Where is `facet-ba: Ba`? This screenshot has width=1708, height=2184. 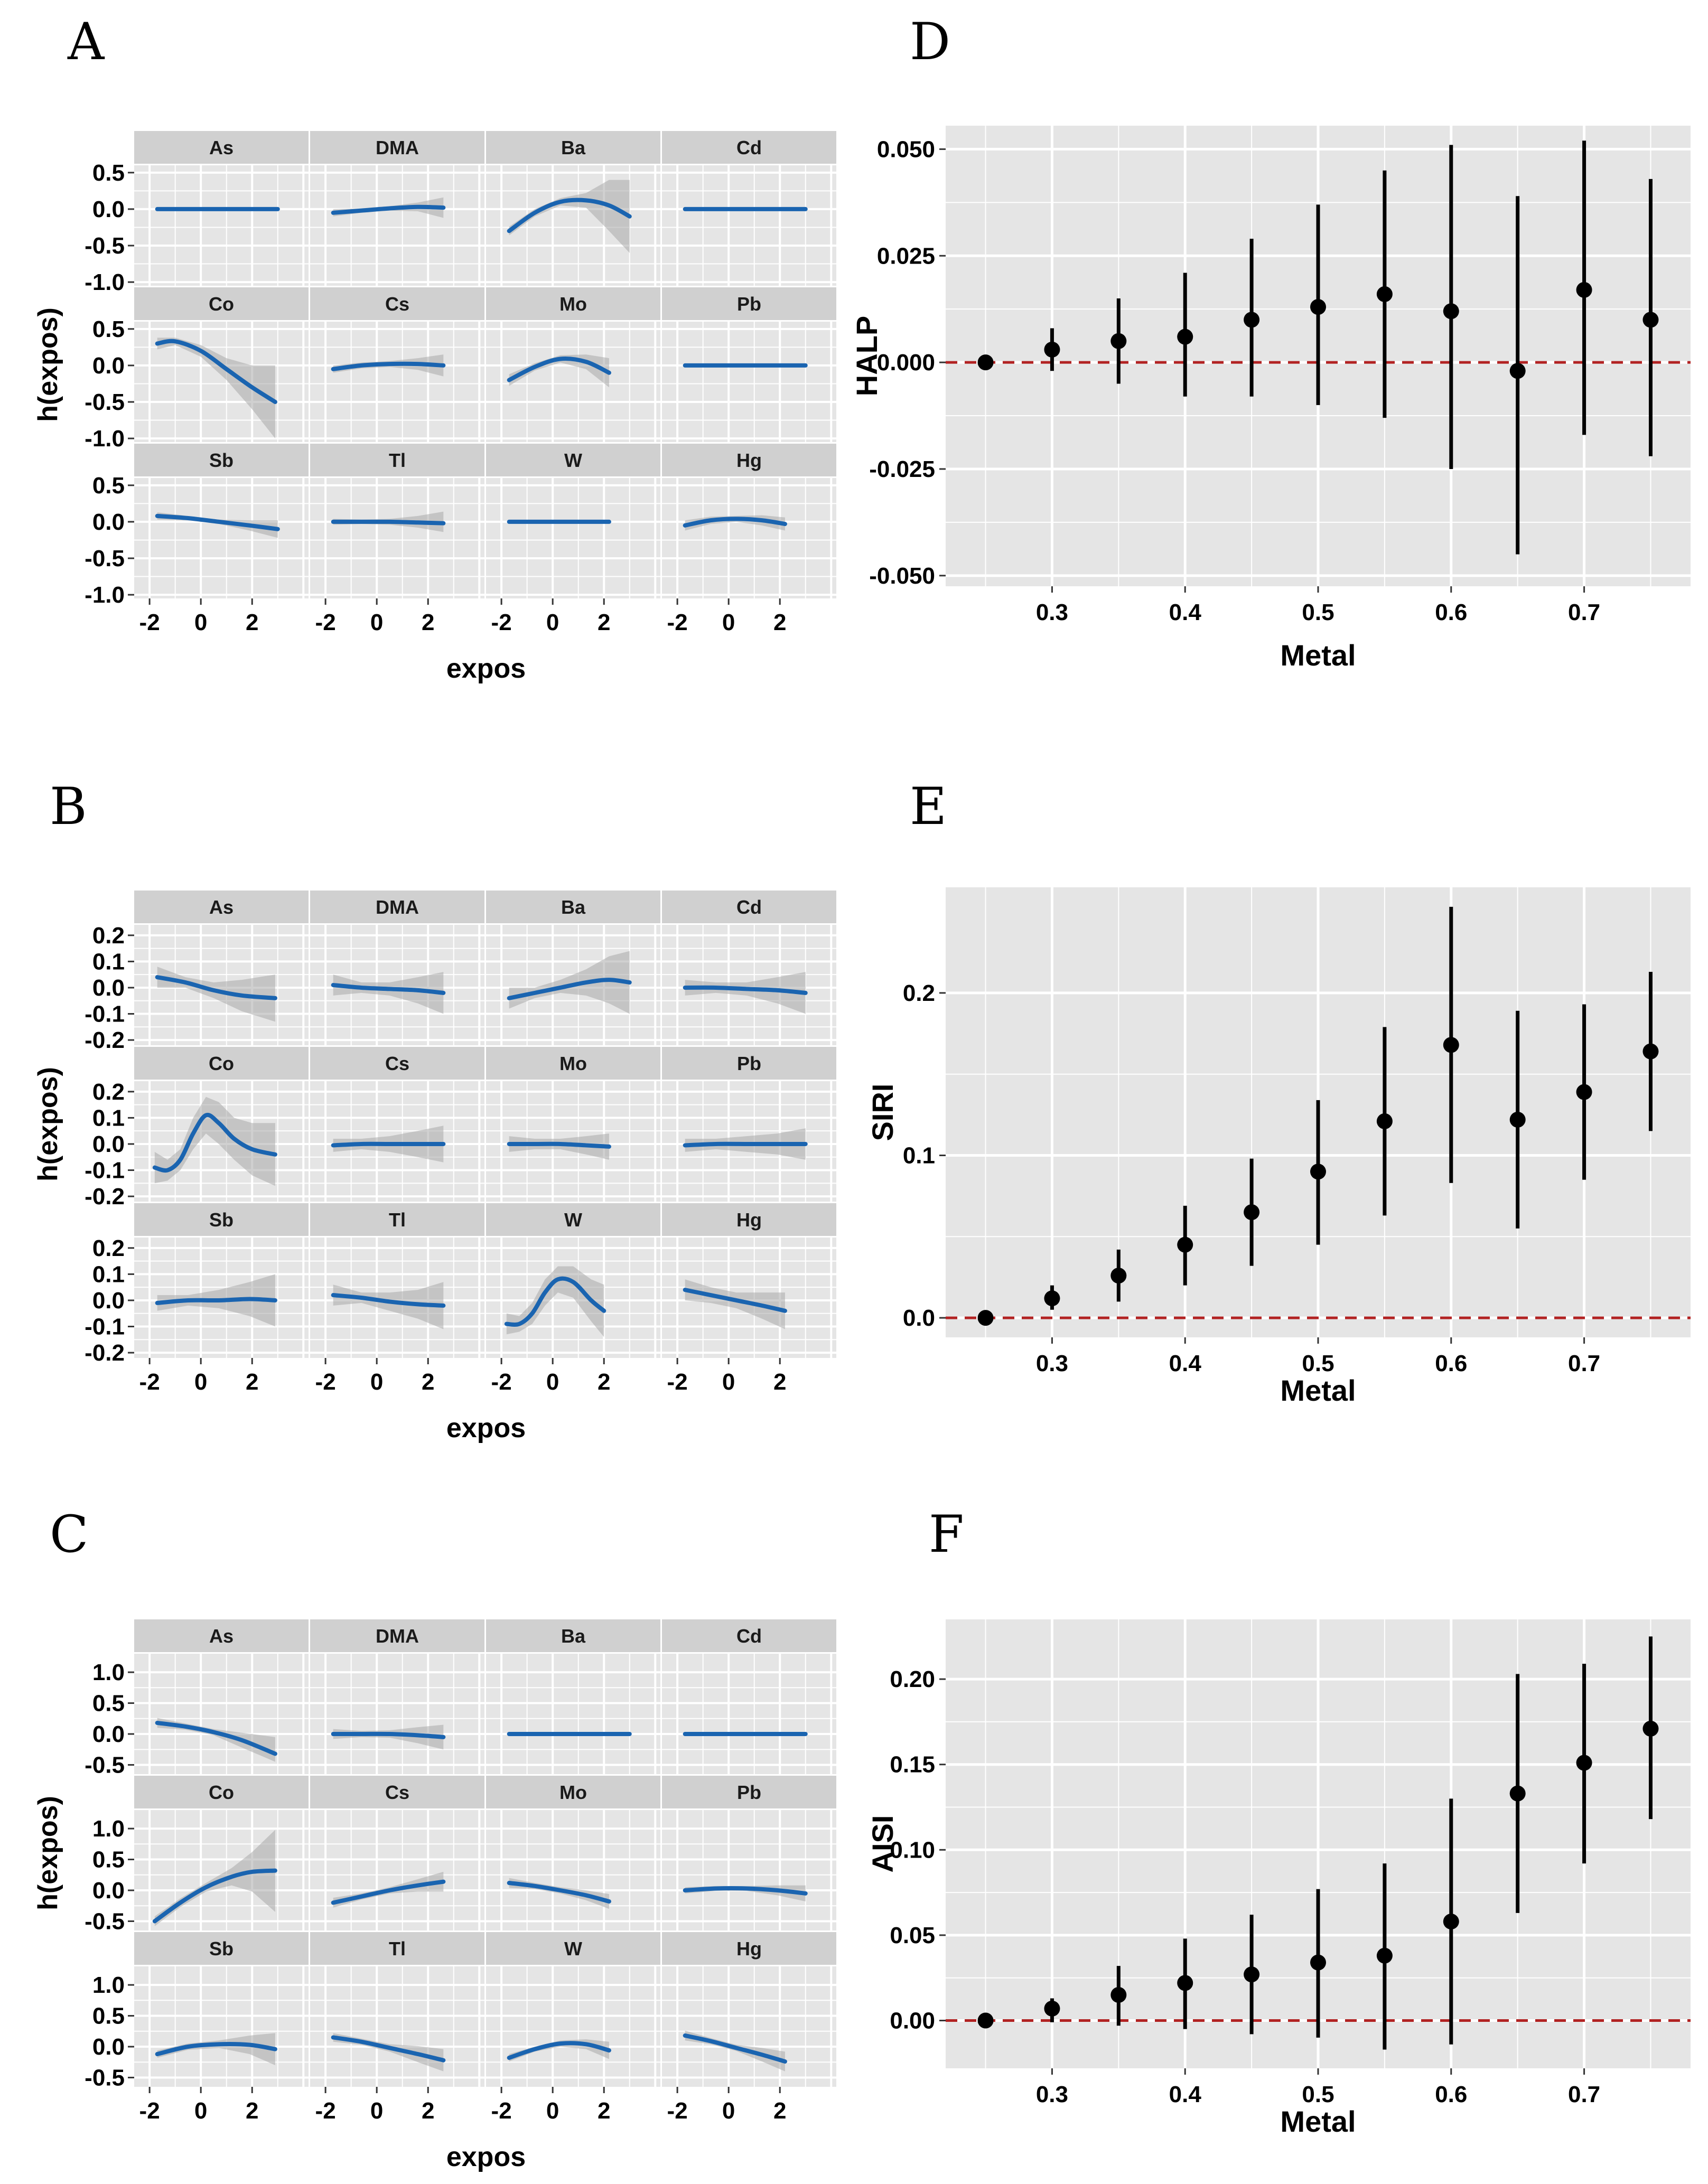 facet-ba: Ba is located at coordinates (573, 1696).